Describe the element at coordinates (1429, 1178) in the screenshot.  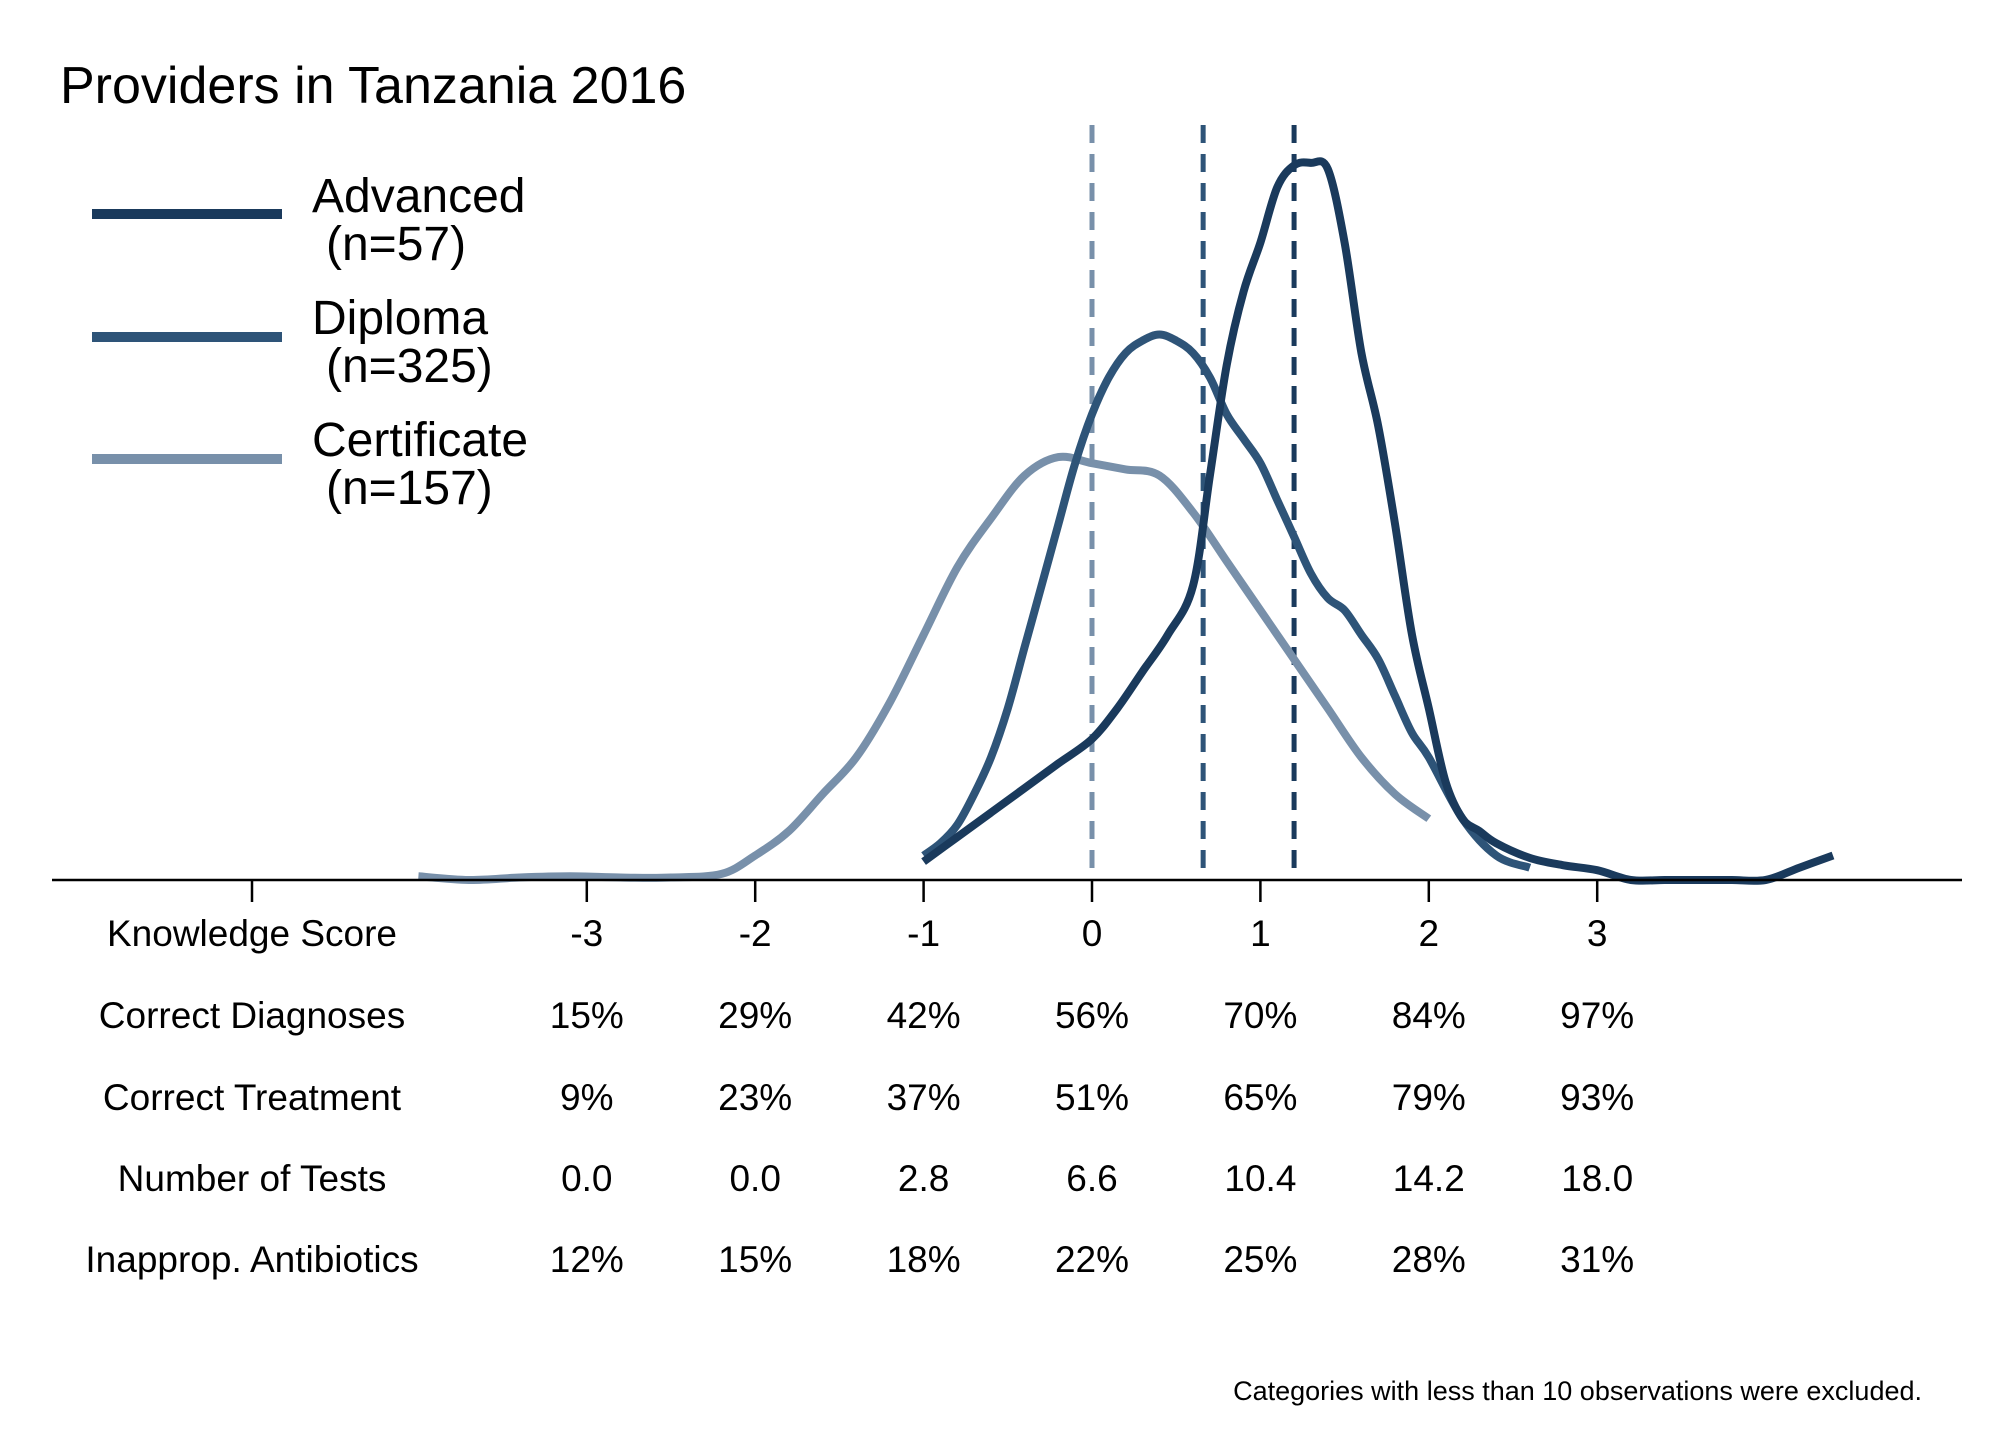
I see `table-cell-tests-5: 14.2` at that location.